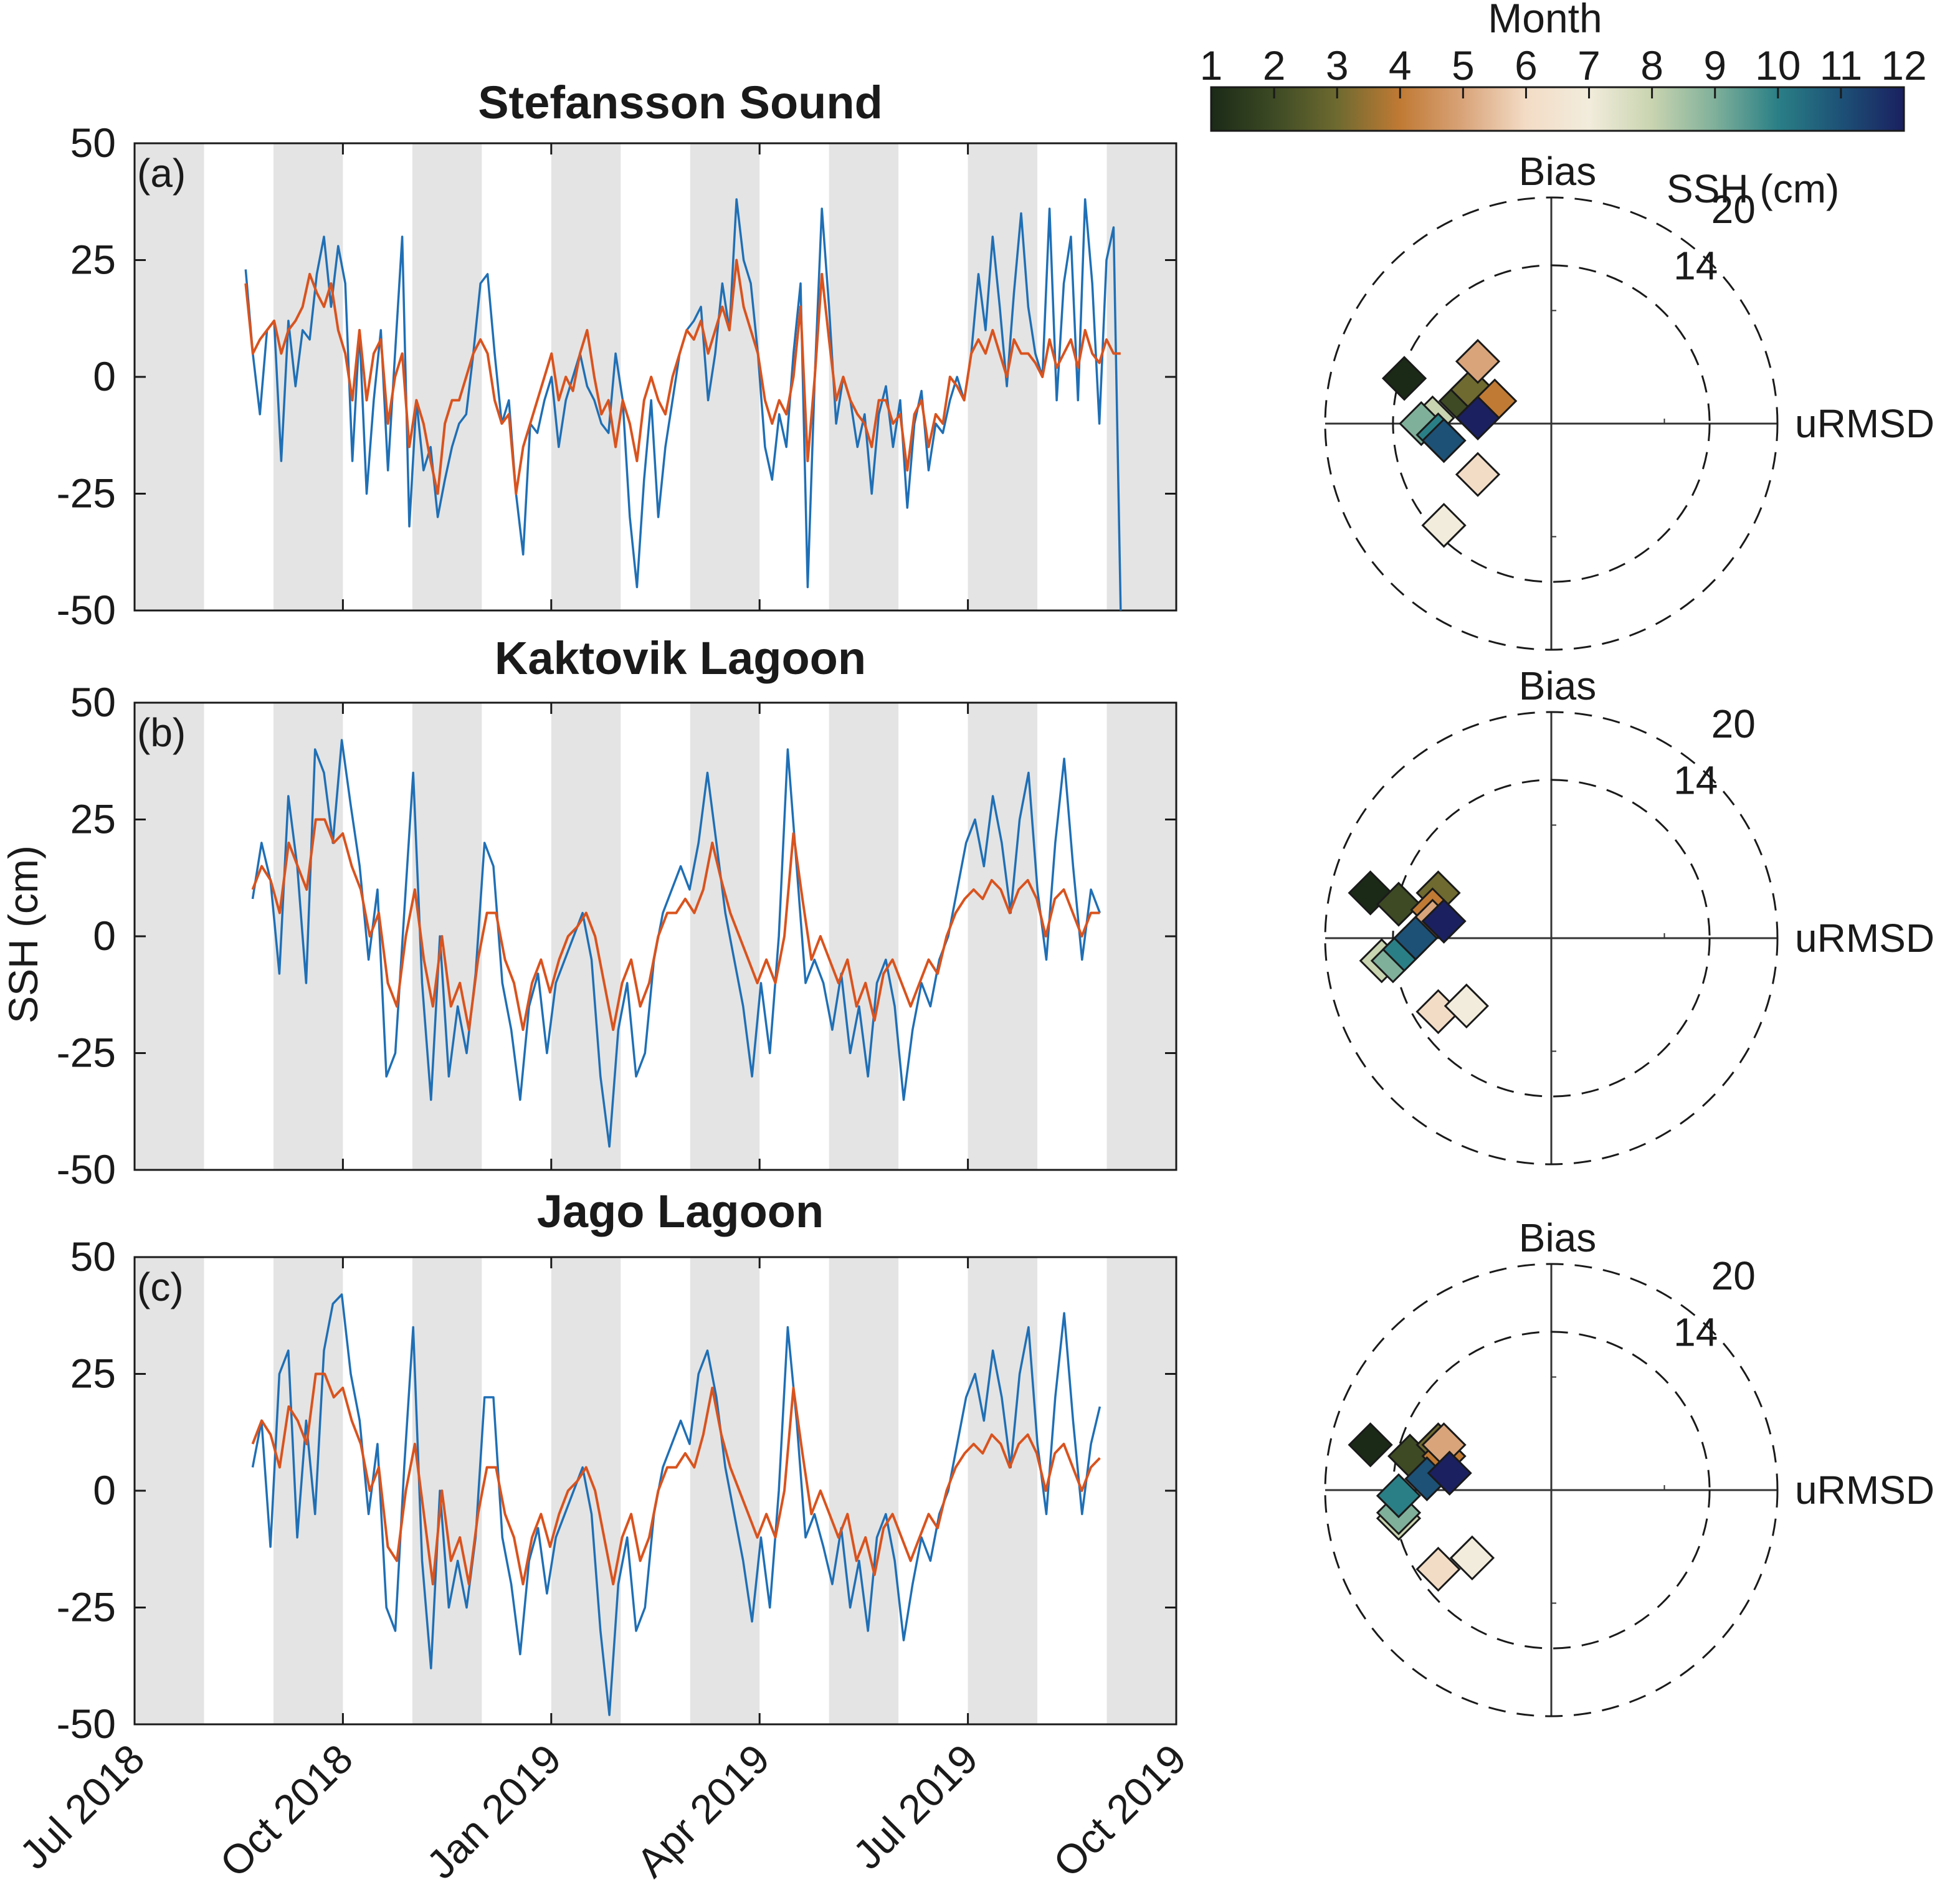 The image size is (1960, 1895). I want to click on colorbar-gradient, so click(1557, 109).